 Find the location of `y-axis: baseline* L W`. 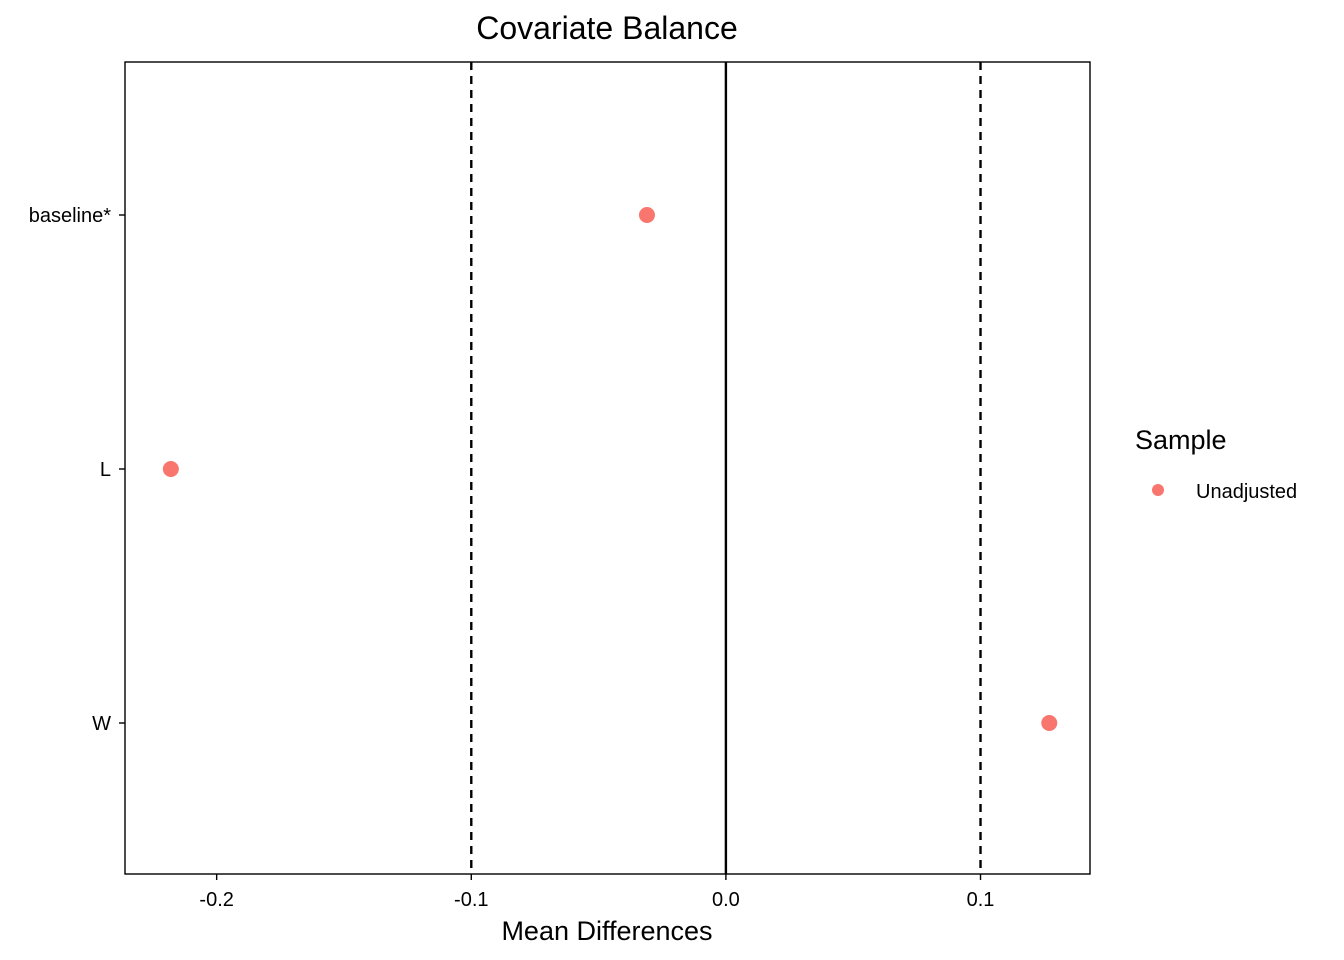

y-axis: baseline* L W is located at coordinates (77, 470).